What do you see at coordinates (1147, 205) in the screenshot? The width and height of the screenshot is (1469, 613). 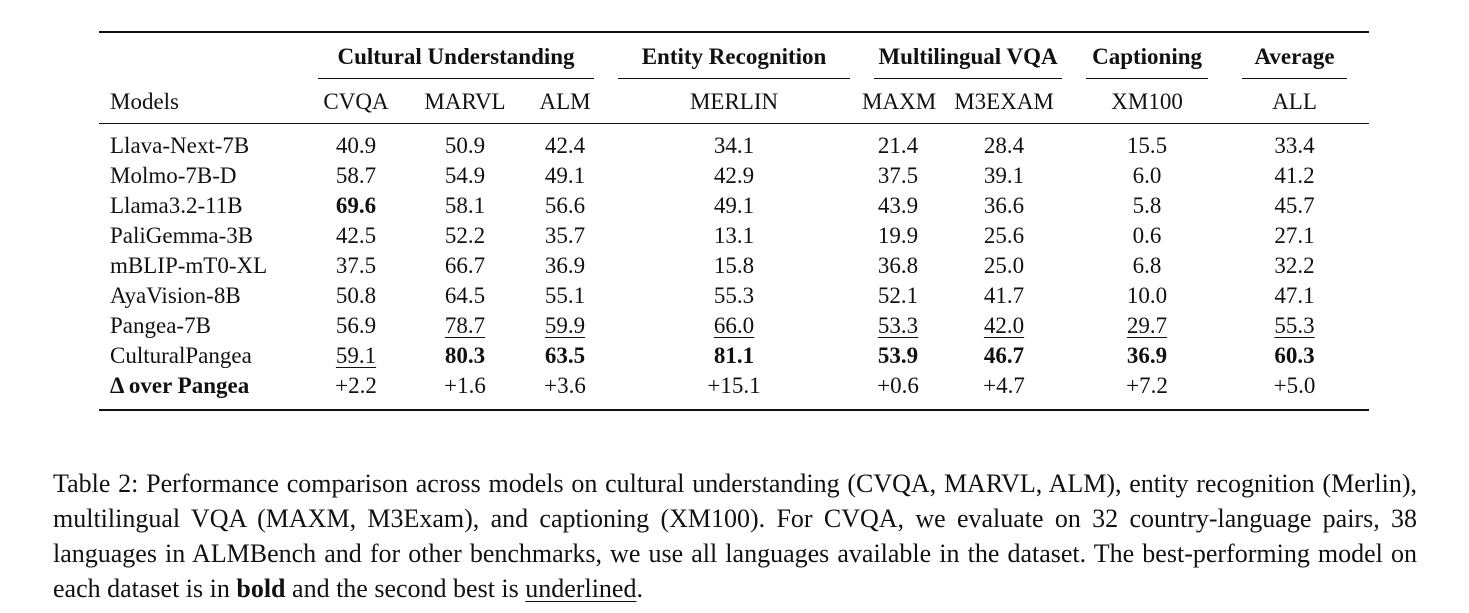 I see `cell-xm100: 5.8` at bounding box center [1147, 205].